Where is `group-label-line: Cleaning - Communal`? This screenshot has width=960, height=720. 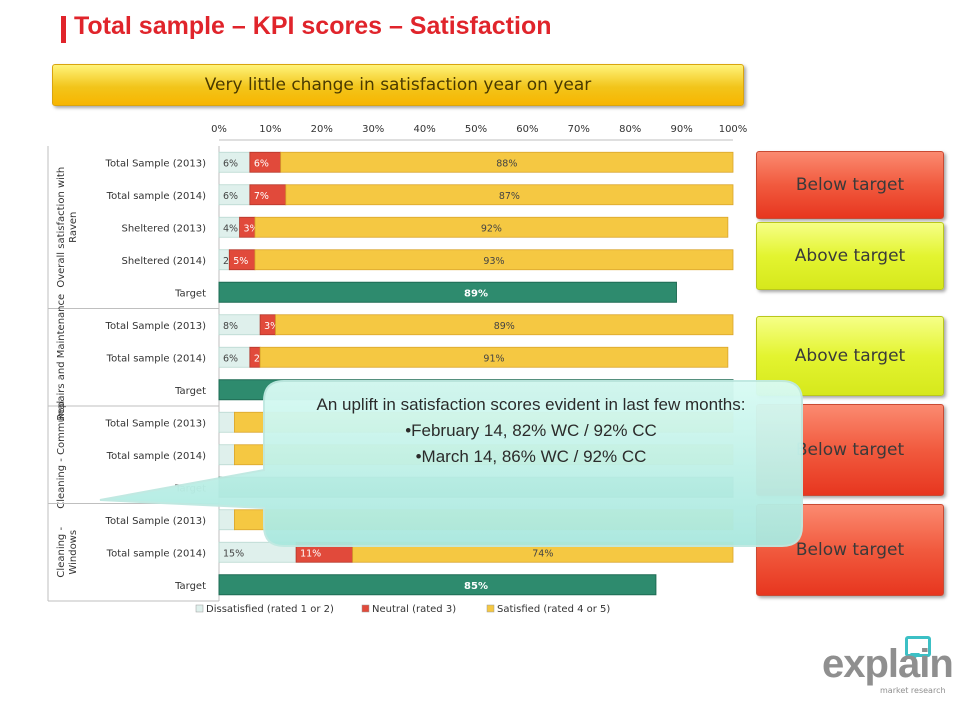 group-label-line: Cleaning - Communal is located at coordinates (61, 455).